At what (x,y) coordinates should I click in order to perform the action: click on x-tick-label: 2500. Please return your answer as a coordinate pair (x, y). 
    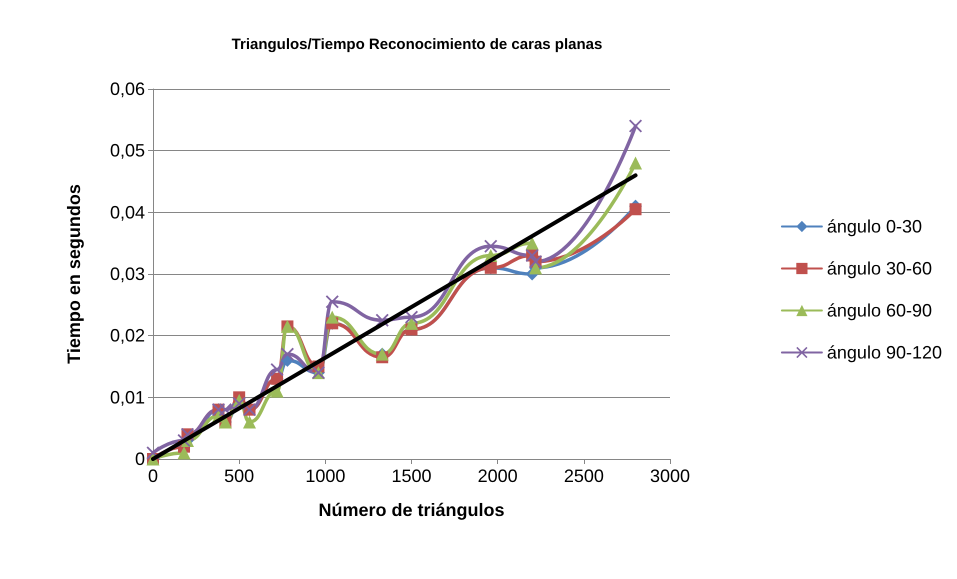
    Looking at the image, I should click on (584, 476).